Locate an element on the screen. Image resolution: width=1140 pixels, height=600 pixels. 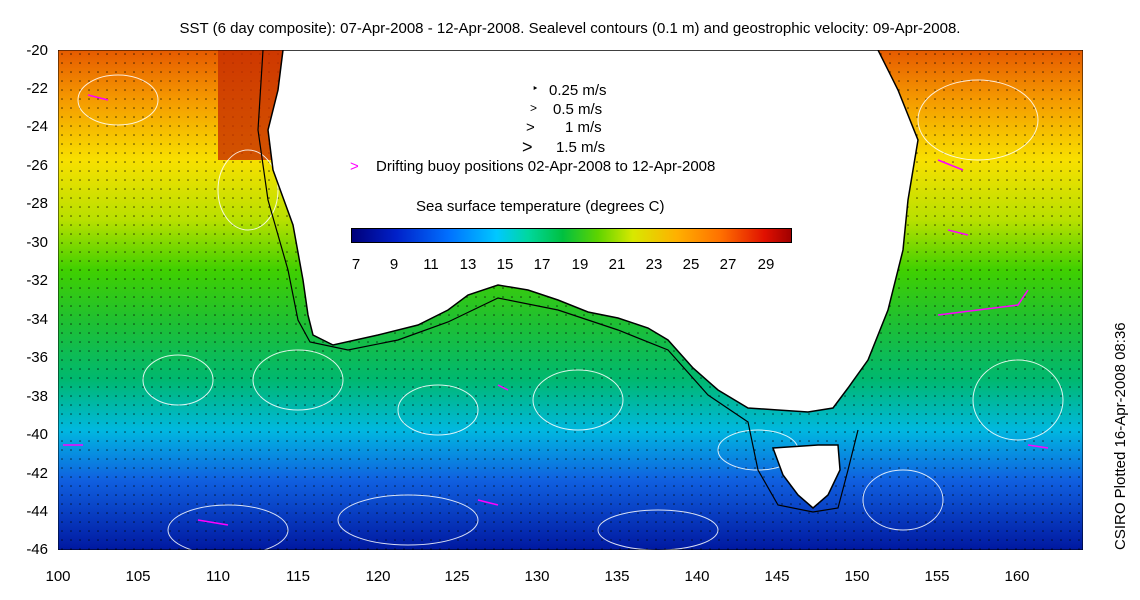
x-tick: 150 is located at coordinates (857, 576).